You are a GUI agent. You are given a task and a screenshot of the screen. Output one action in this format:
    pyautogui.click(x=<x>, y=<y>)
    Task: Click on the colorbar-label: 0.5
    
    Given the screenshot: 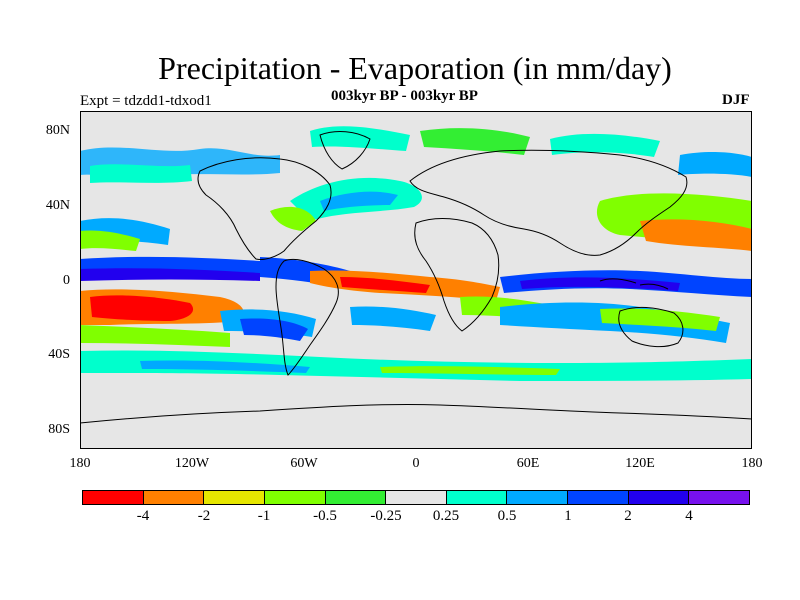 What is the action you would take?
    pyautogui.click(x=507, y=516)
    